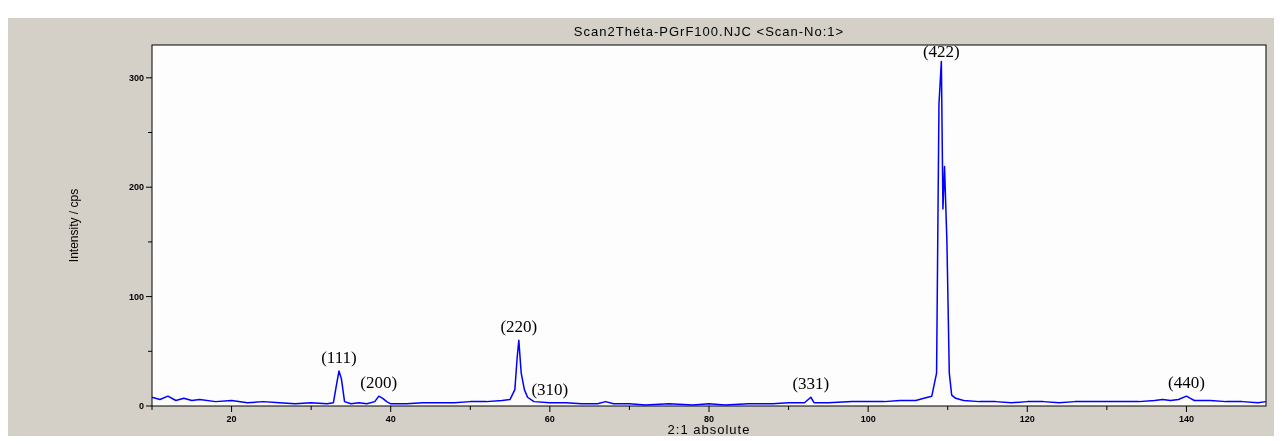 Image resolution: width=1282 pixels, height=444 pixels. I want to click on x-tick-label: 40, so click(390, 419).